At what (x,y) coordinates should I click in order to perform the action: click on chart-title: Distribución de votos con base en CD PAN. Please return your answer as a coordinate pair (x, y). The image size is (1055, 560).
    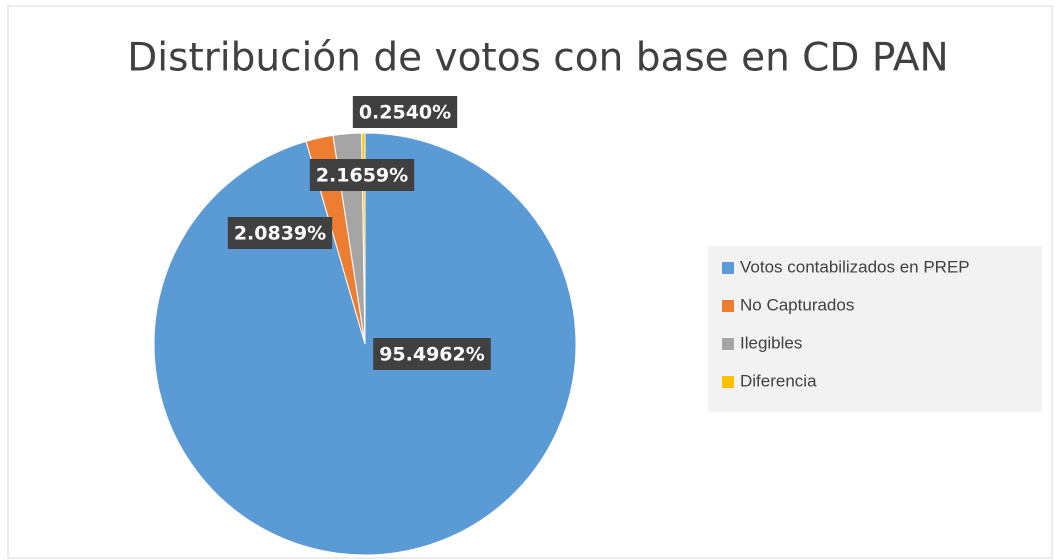
    Looking at the image, I should click on (537, 58).